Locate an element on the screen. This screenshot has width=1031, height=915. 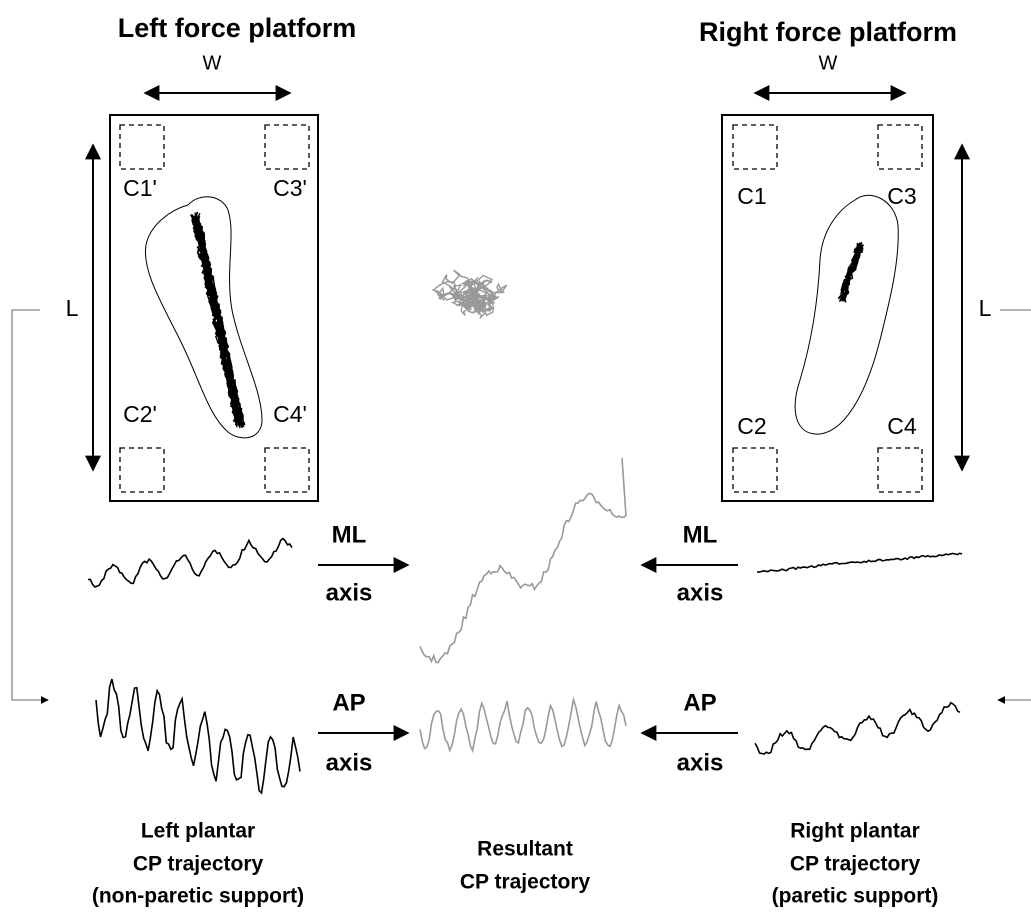
corner-label: C4 is located at coordinates (902, 426).